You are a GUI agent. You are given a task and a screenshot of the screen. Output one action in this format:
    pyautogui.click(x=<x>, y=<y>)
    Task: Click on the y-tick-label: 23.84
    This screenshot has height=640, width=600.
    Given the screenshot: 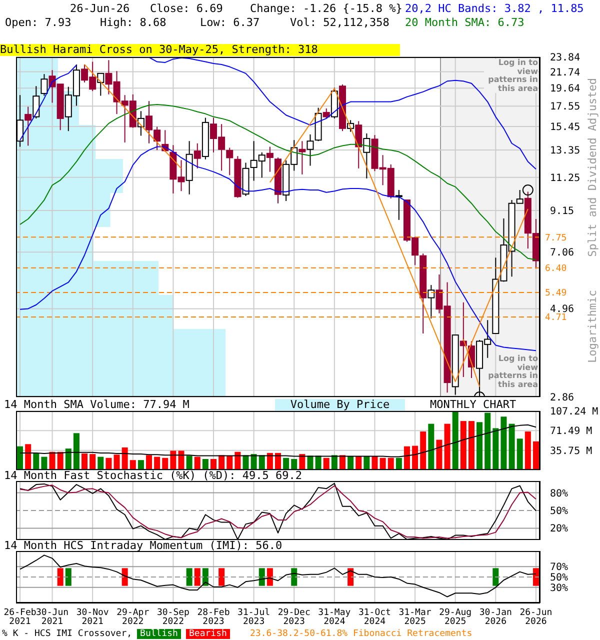 What is the action you would take?
    pyautogui.click(x=565, y=58)
    